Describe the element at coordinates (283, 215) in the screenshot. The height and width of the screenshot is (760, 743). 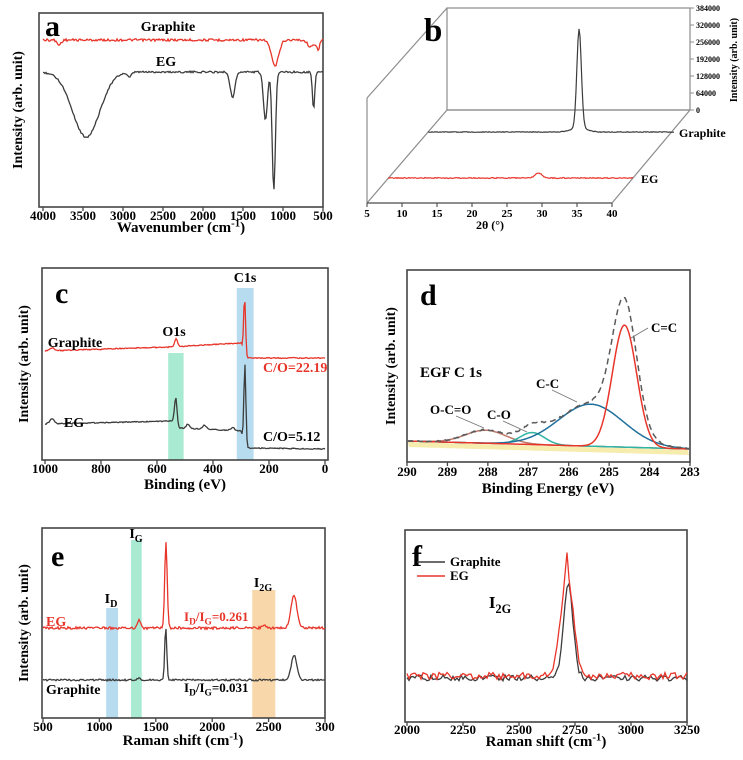
I see `panel-a-xtick-label: 1000` at that location.